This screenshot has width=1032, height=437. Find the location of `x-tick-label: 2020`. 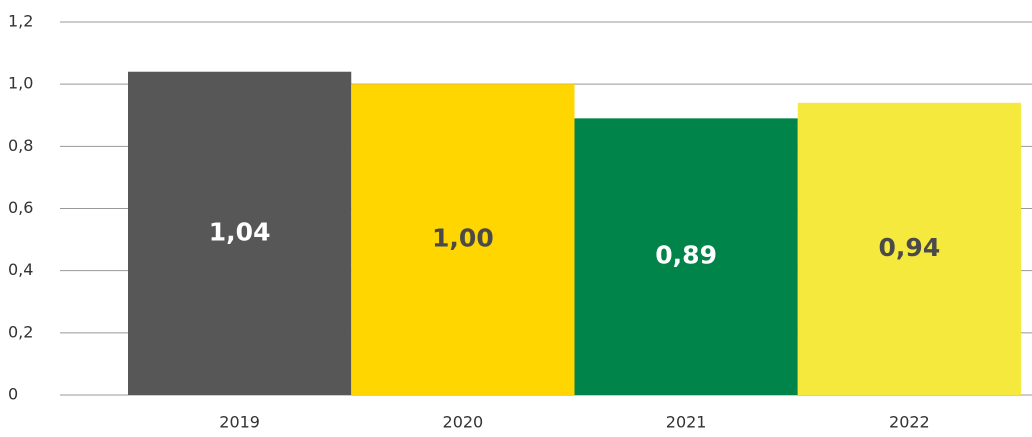

x-tick-label: 2020 is located at coordinates (463, 422).